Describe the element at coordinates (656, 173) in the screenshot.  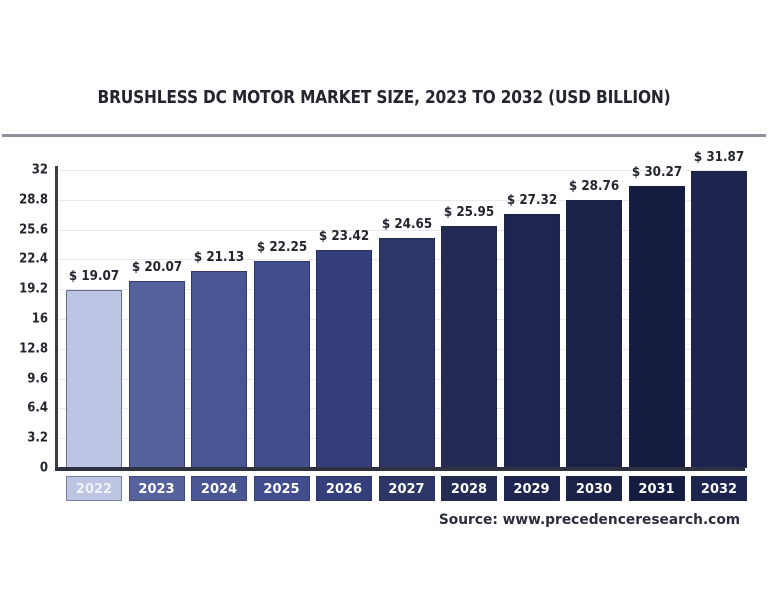
I see `bar-value-label: $ 30.27` at that location.